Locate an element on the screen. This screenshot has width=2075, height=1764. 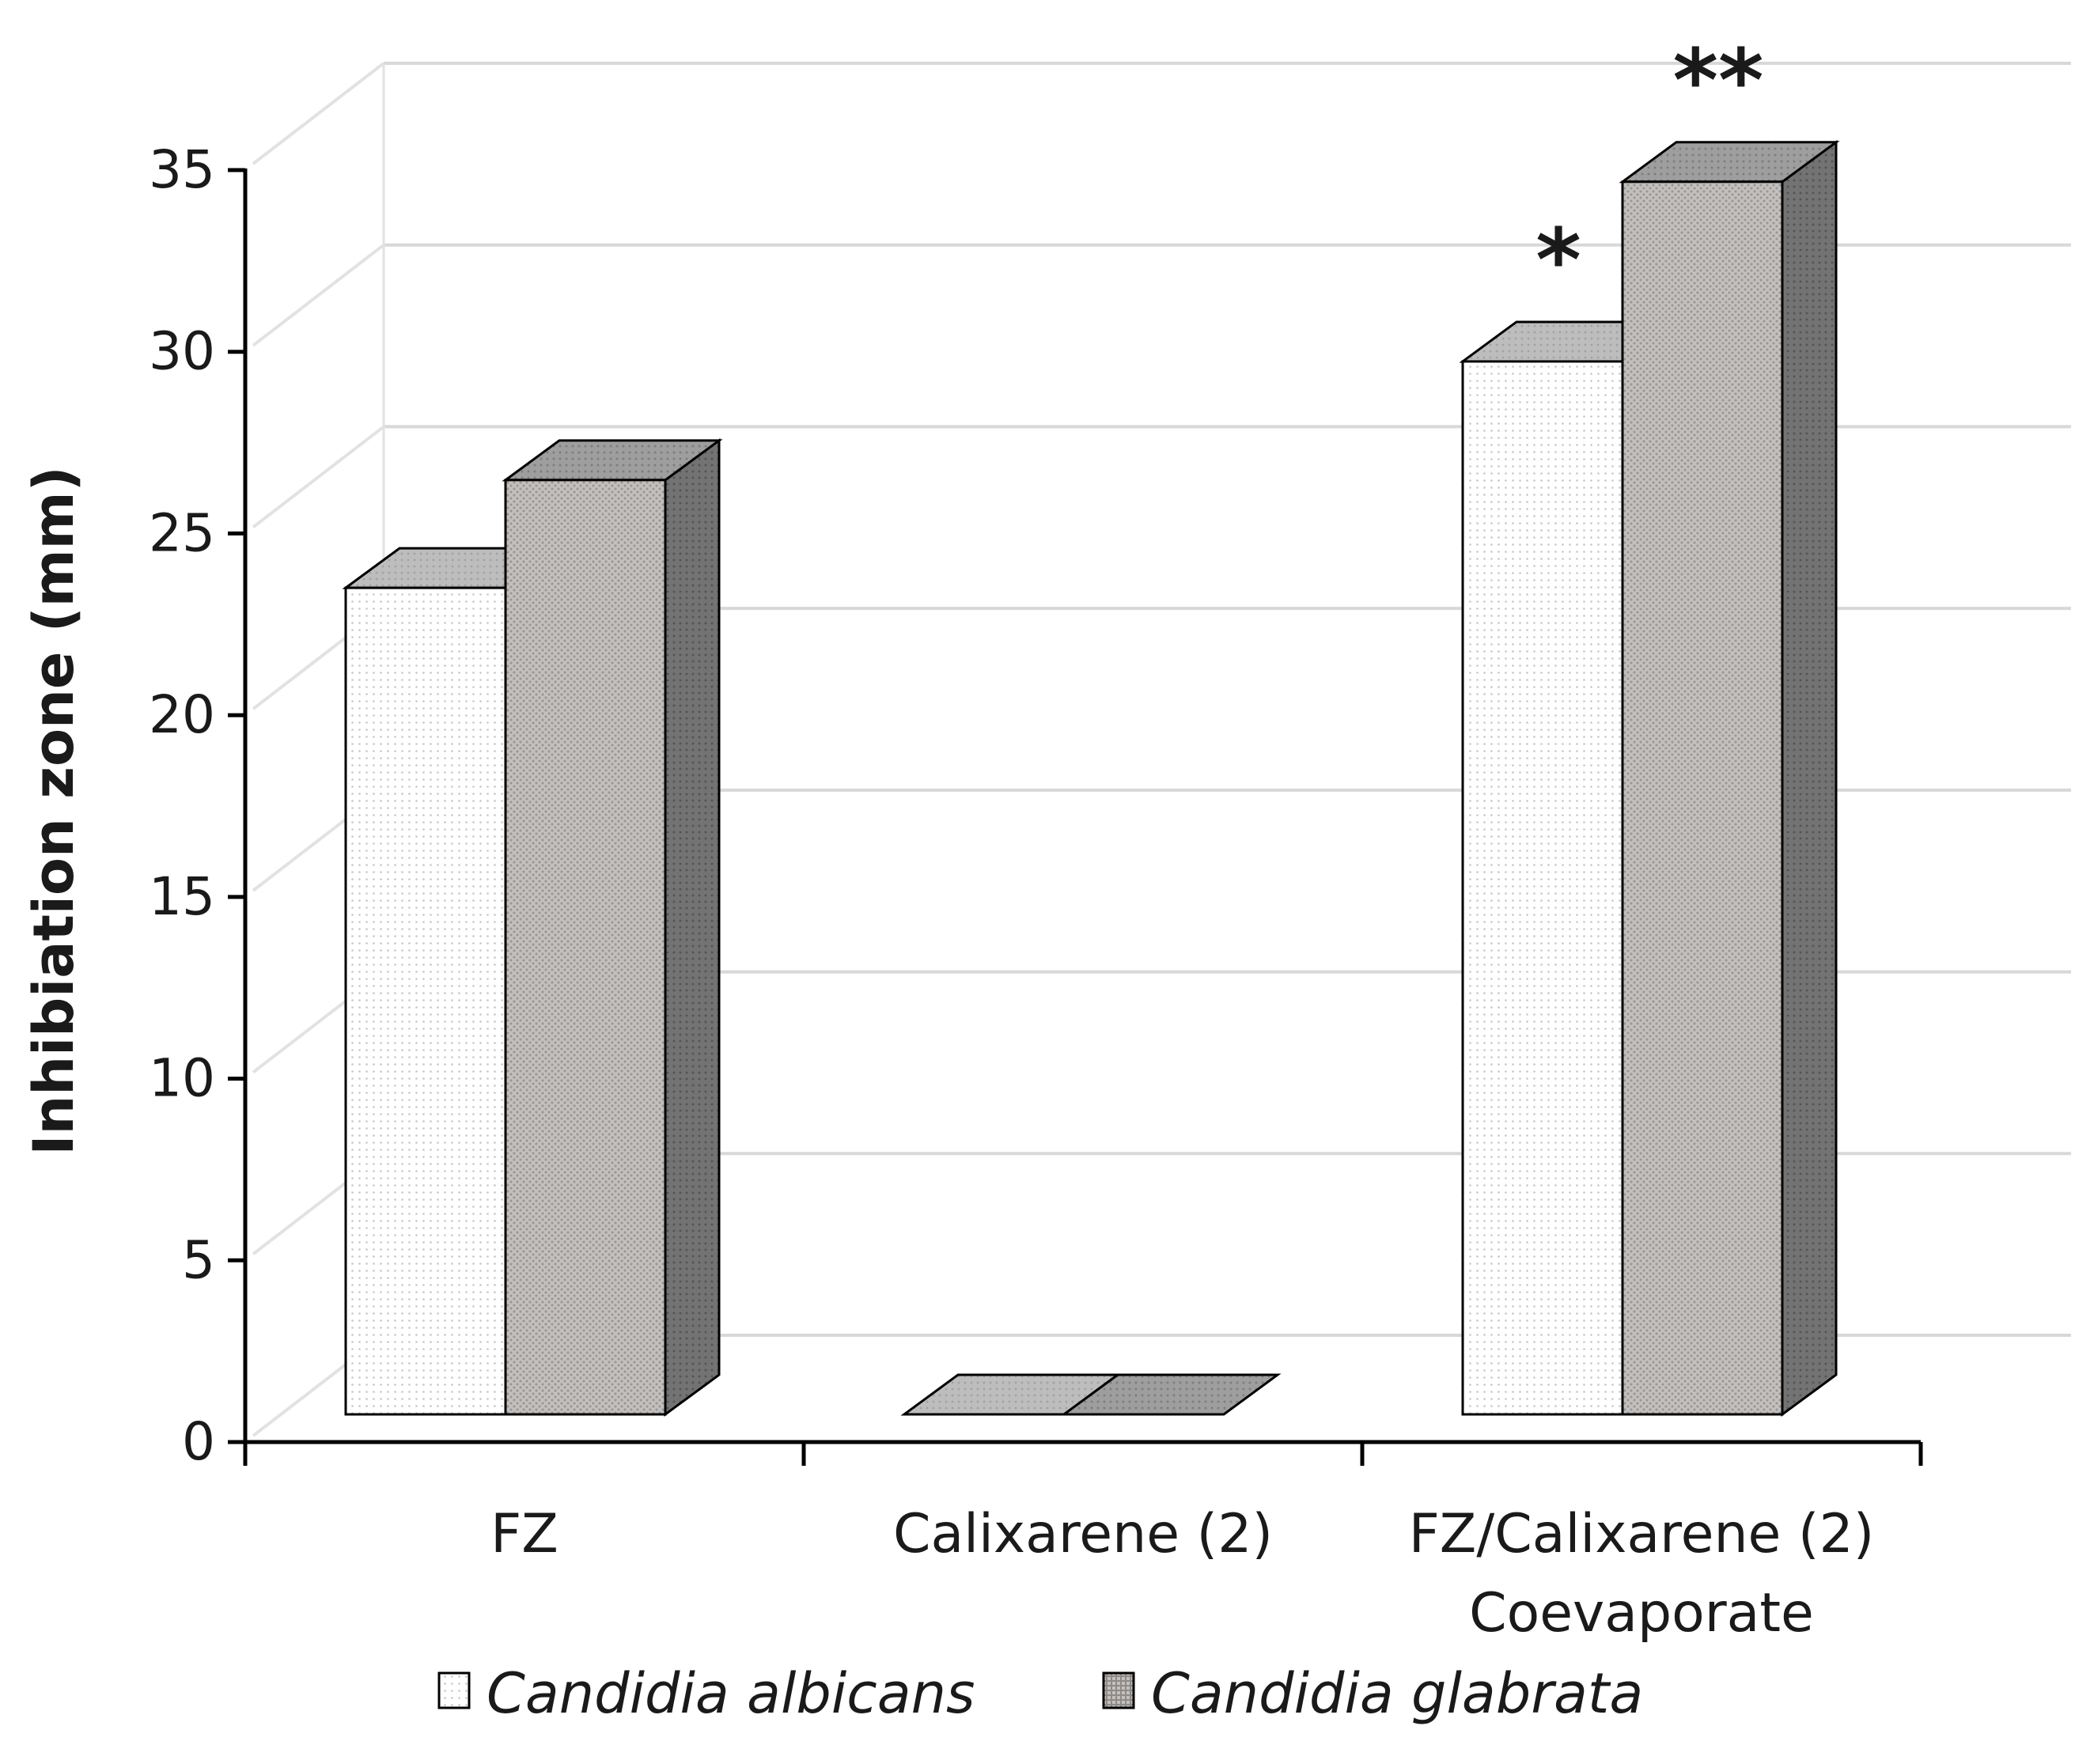
y-tick-label: 5 is located at coordinates (198, 1260).